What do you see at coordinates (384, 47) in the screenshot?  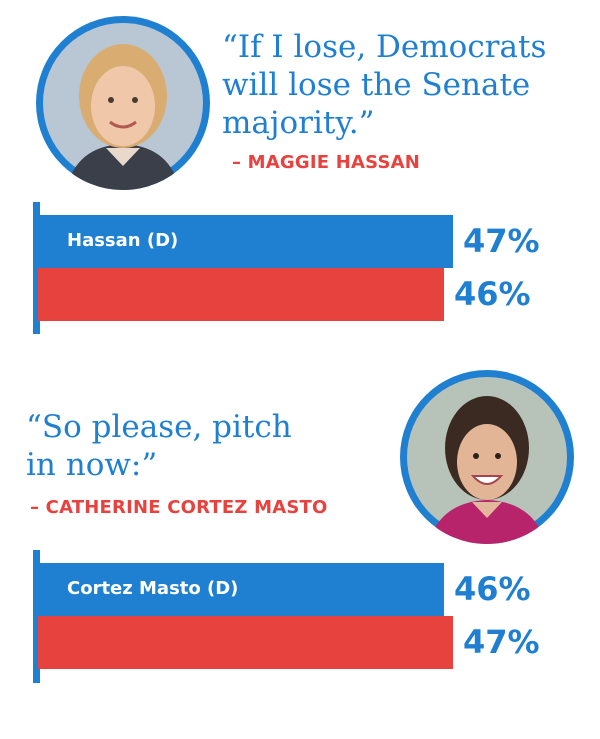 I see `quote-line: “If I lose, Democrats` at bounding box center [384, 47].